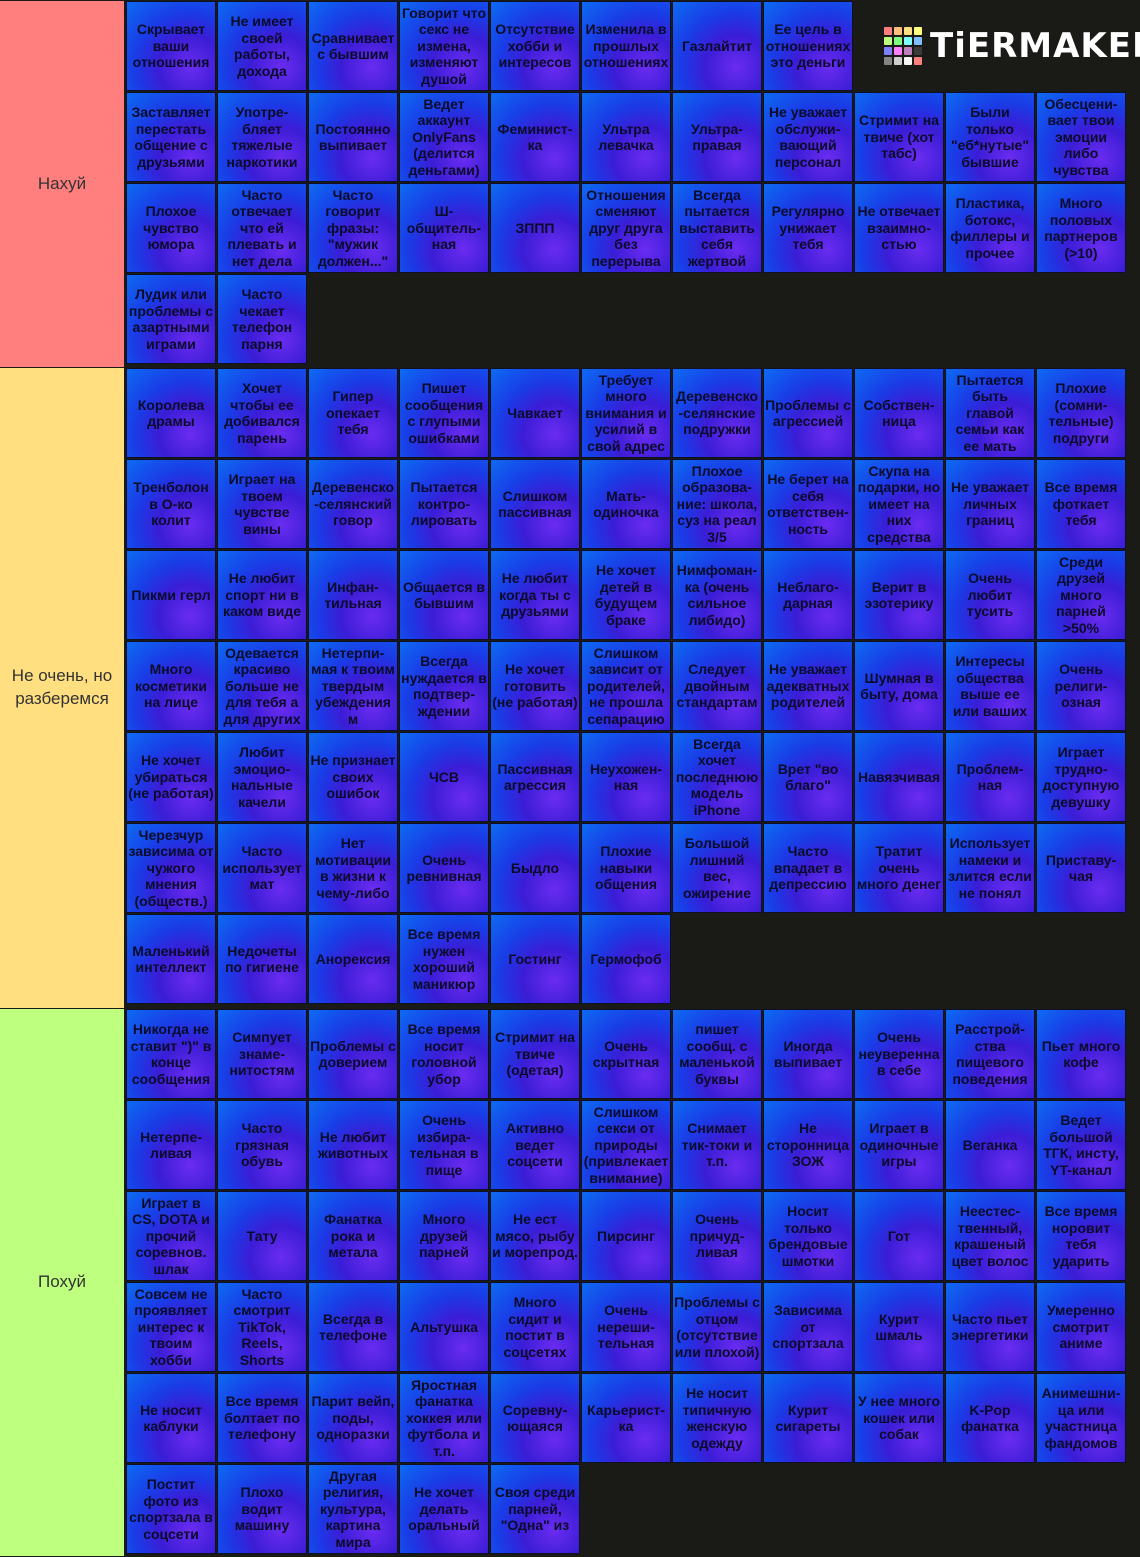  Describe the element at coordinates (262, 1327) in the screenshot. I see `tier-item: Часто смотрит TikTok, Reels, Shorts` at that location.